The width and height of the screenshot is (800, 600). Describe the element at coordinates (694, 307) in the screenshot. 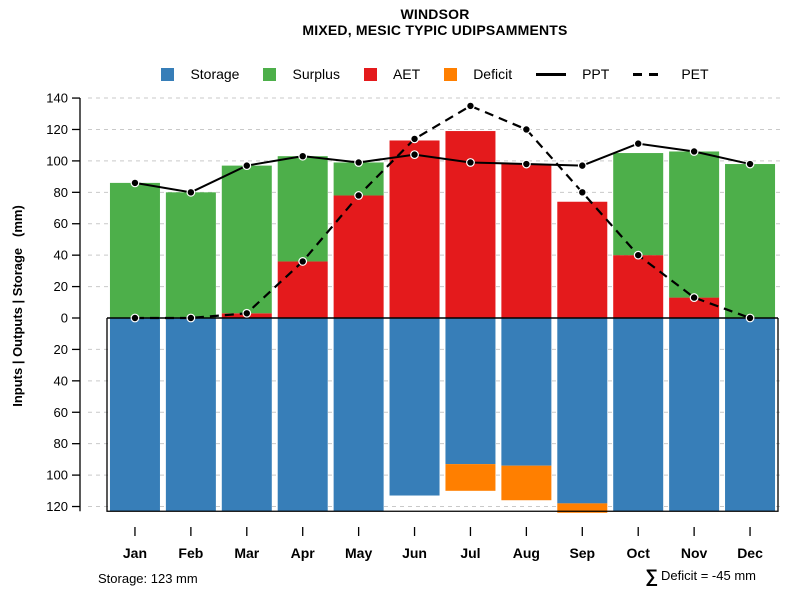

I see `aet-bar-nov` at that location.